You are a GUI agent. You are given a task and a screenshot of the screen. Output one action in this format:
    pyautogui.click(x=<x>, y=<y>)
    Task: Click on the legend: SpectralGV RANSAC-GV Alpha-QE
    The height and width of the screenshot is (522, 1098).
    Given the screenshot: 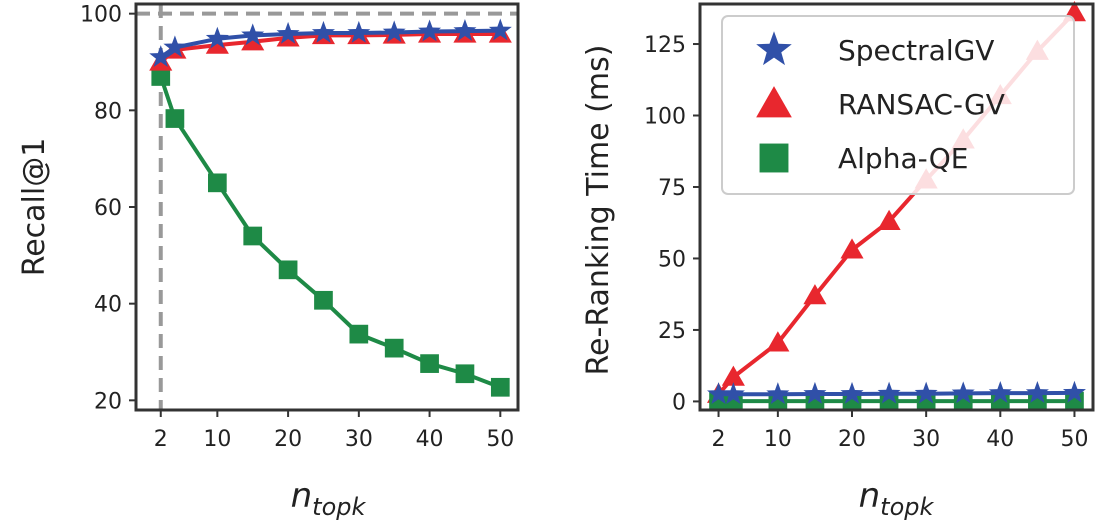 What is the action you would take?
    pyautogui.click(x=898, y=105)
    